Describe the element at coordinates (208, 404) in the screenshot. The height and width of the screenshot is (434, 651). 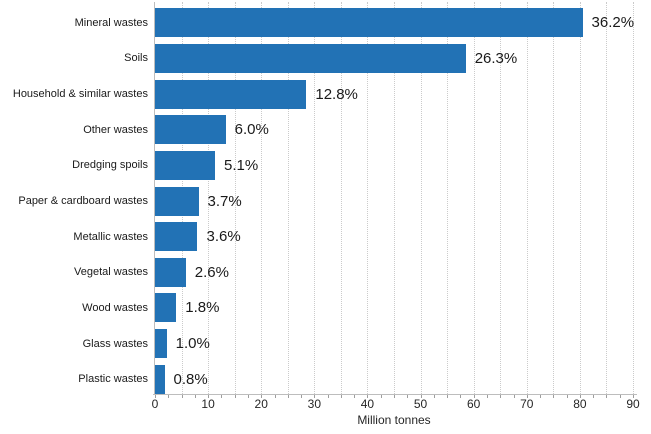
I see `x-tick-label: 10` at that location.